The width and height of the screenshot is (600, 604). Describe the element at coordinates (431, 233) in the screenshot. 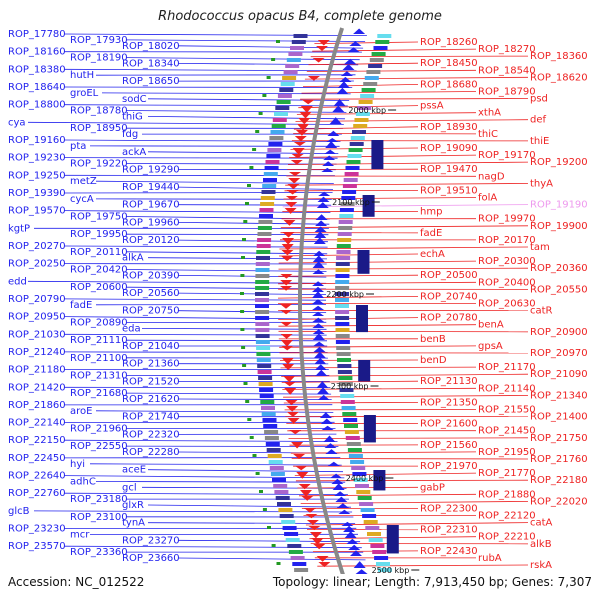

I see `gene-label-right: fadE` at that location.